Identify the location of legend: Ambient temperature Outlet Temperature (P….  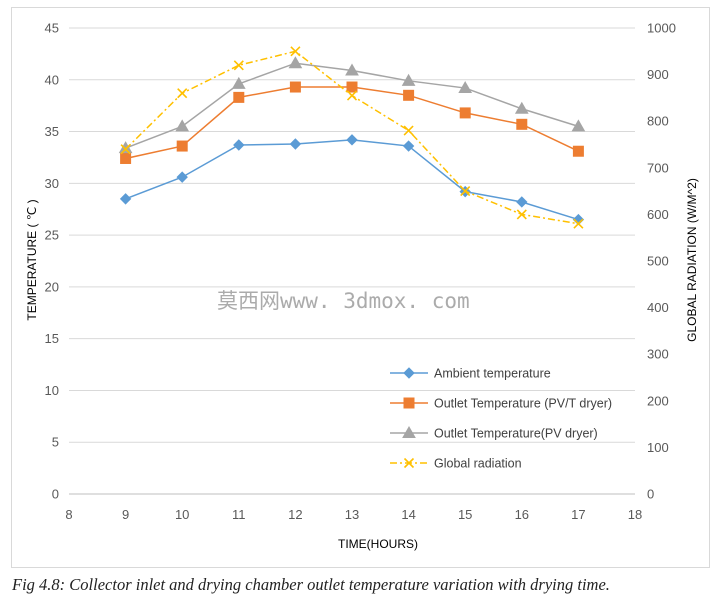
(501, 419).